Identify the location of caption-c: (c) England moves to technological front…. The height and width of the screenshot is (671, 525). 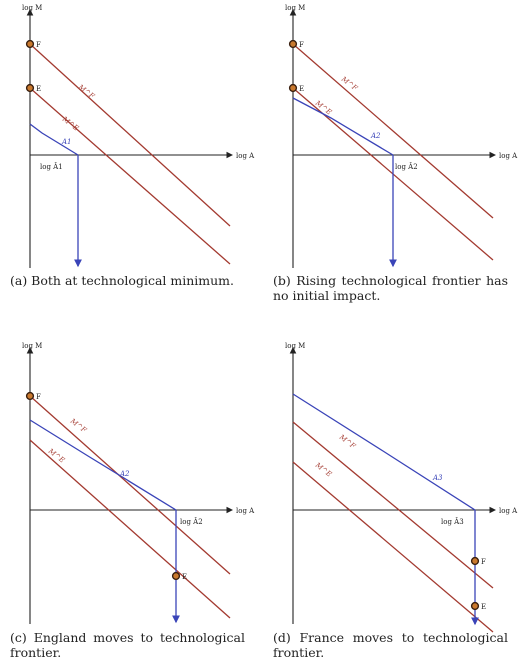
(127, 645).